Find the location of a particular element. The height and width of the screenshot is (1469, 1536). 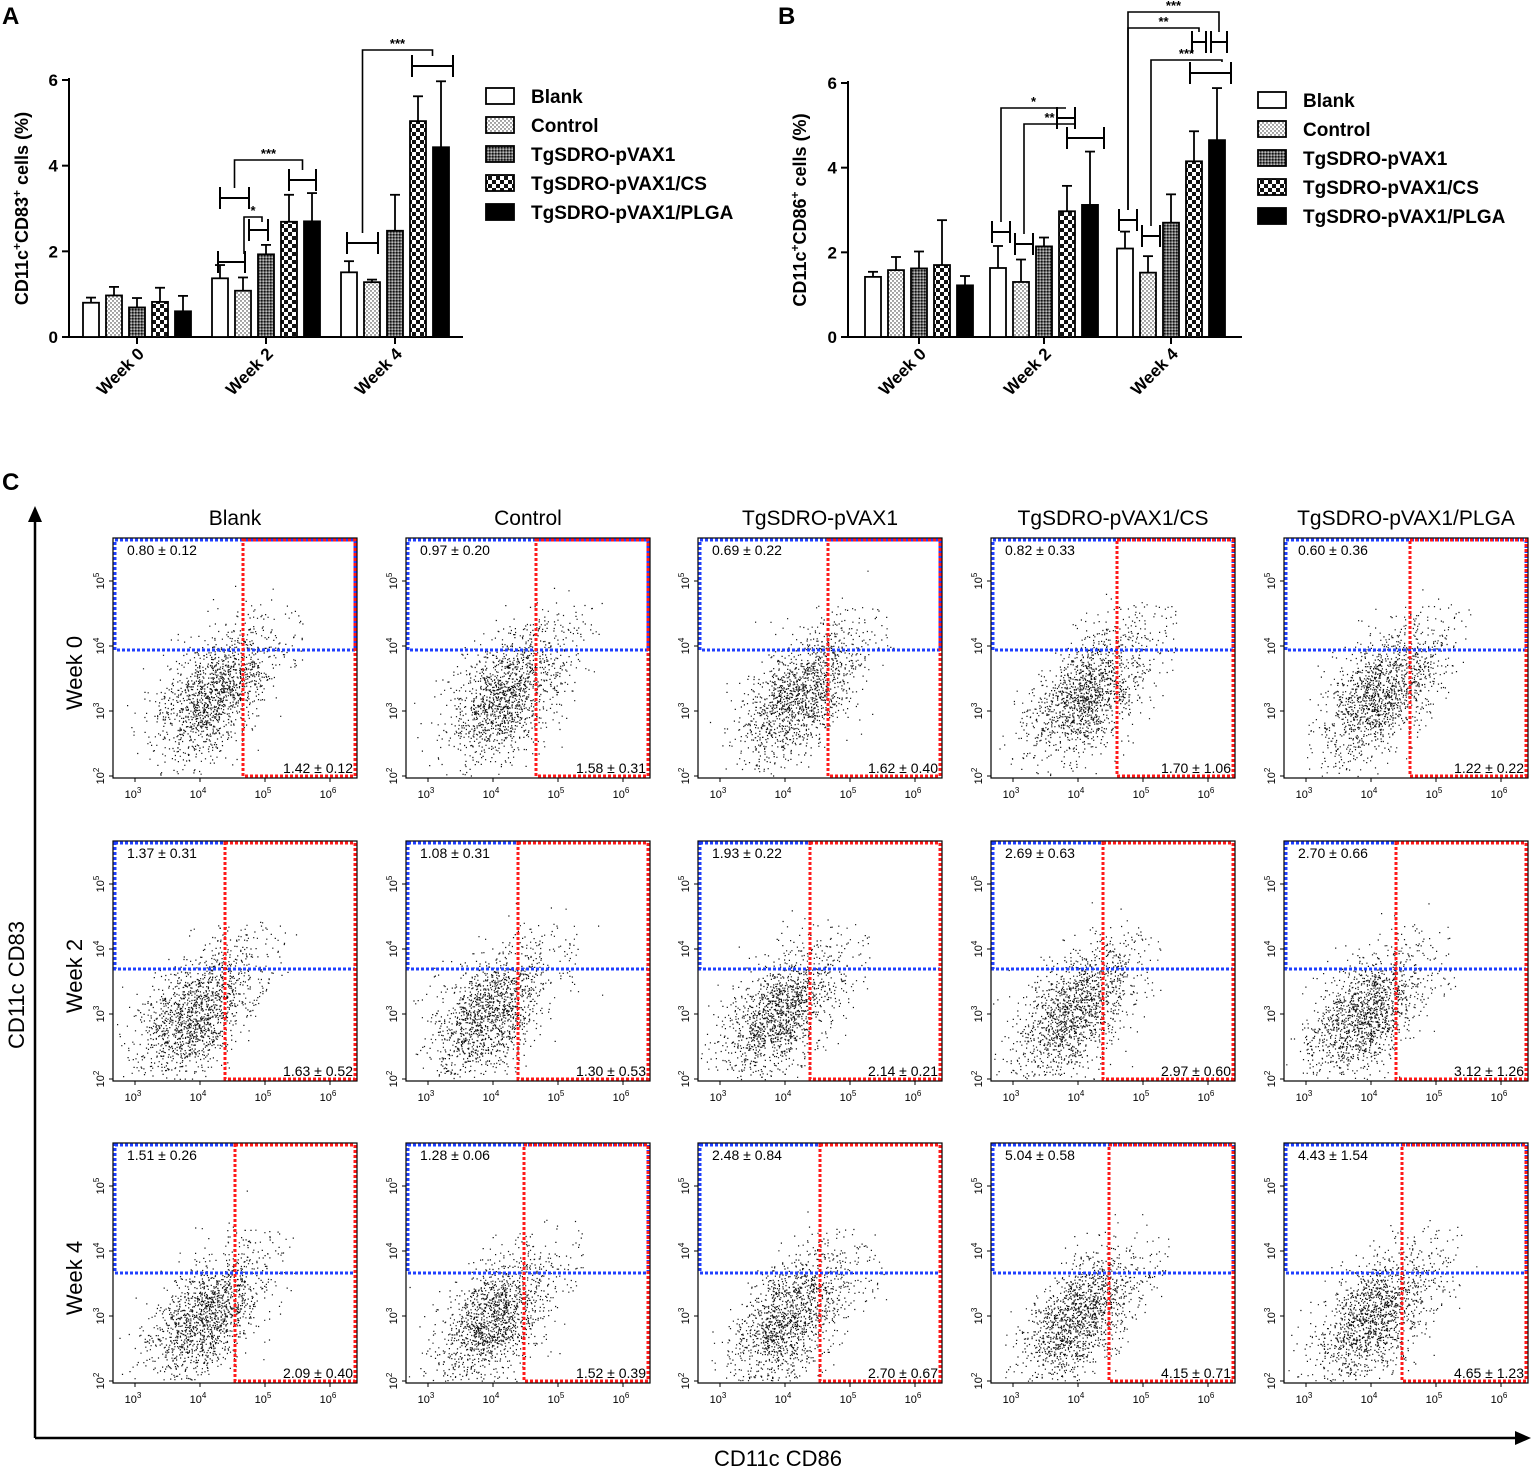

x-tick-label: 10³ is located at coordinates (1304, 1398).